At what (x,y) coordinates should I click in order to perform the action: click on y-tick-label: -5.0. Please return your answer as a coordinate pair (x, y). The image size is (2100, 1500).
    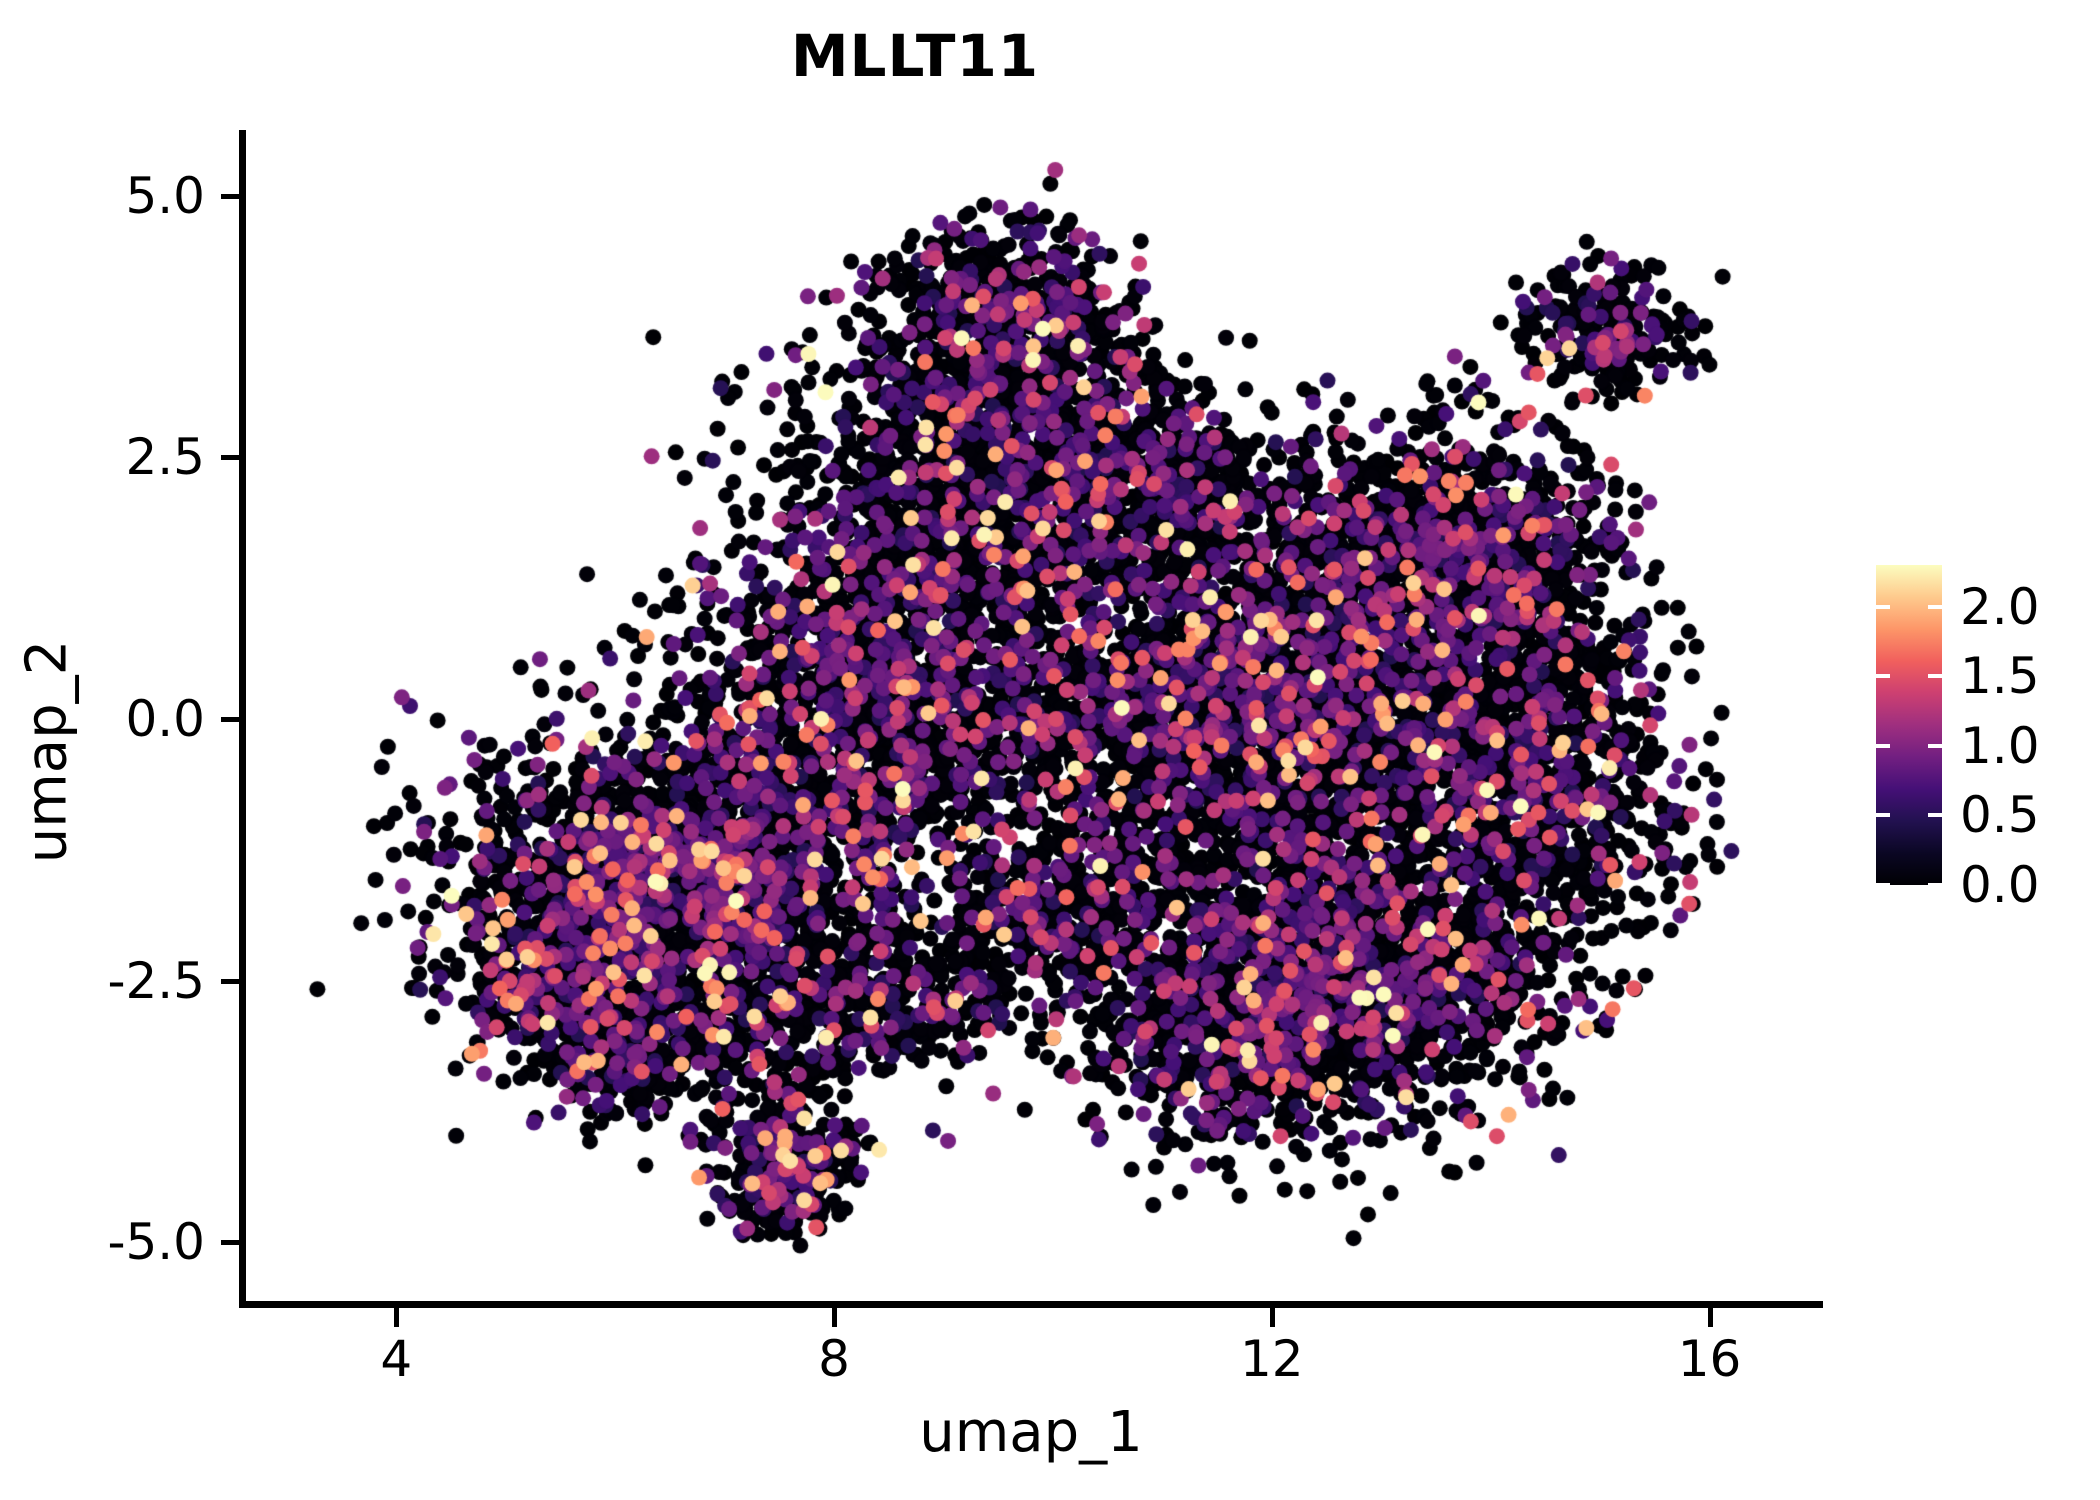
    Looking at the image, I should click on (156, 1242).